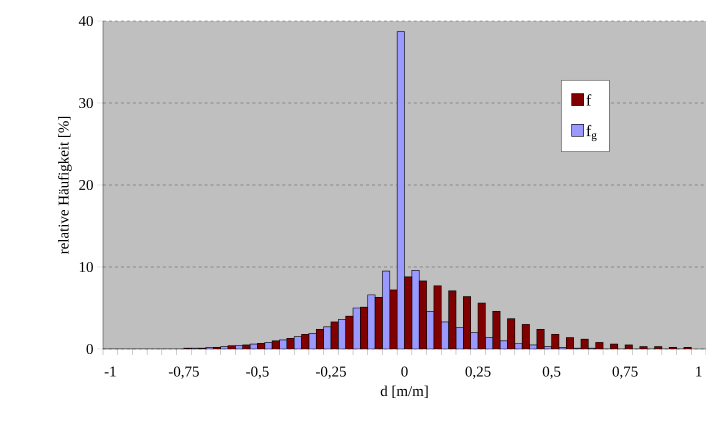 Image resolution: width=706 pixels, height=430 pixels. I want to click on x-tick-label: -1, so click(110, 371).